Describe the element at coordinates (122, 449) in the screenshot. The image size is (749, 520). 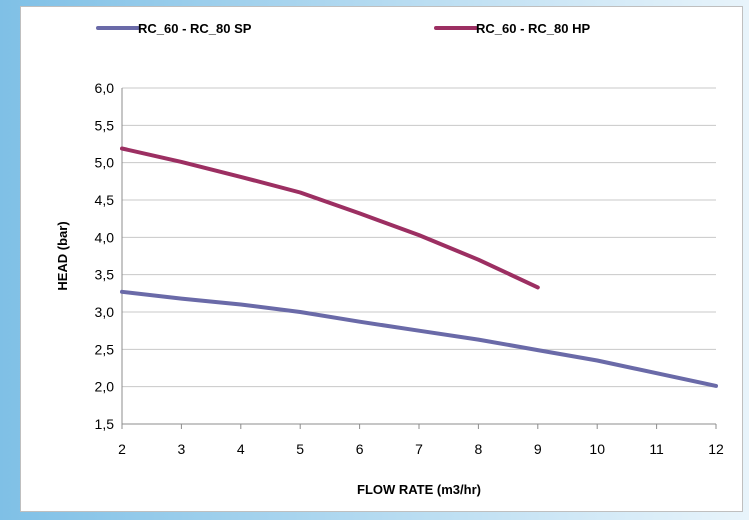
I see `x-tick-label: 2` at that location.